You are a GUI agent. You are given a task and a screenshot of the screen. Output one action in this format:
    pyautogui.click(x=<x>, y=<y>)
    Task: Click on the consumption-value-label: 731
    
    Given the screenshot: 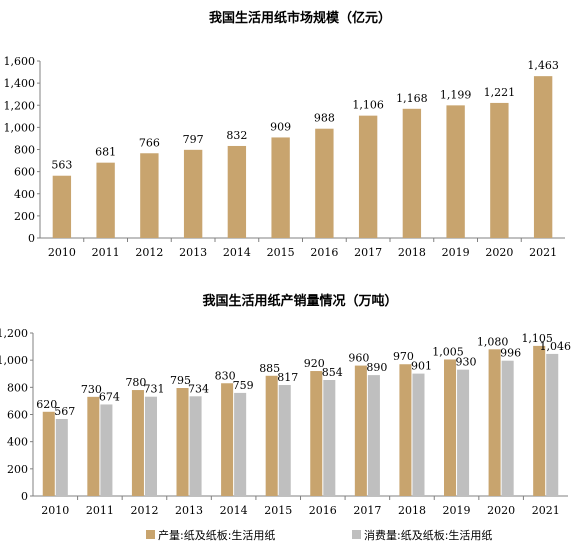 What is the action you would take?
    pyautogui.click(x=153, y=389)
    